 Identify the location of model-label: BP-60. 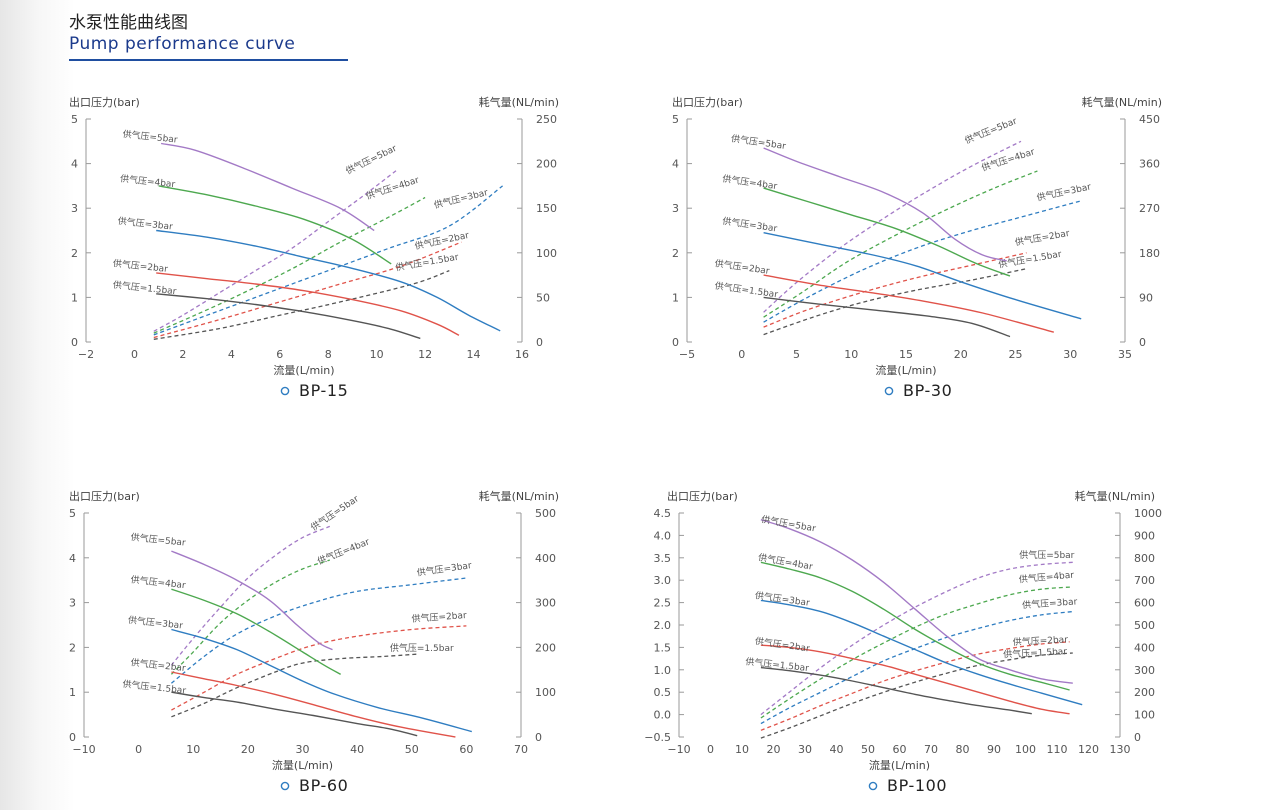
(323, 785).